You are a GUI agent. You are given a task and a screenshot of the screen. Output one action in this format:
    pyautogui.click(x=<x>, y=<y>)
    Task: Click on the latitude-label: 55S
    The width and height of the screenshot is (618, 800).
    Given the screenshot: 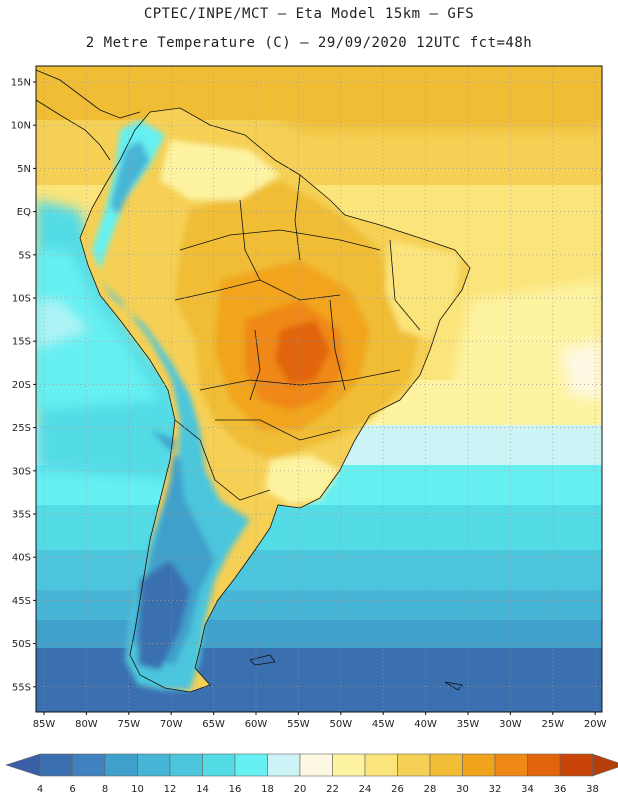 What is the action you would take?
    pyautogui.click(x=21, y=687)
    